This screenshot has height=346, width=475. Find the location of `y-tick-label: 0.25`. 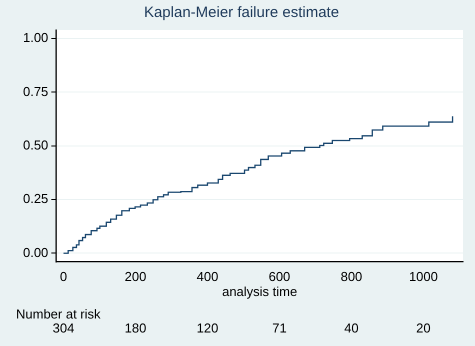

y-tick-label: 0.25 is located at coordinates (35, 198).